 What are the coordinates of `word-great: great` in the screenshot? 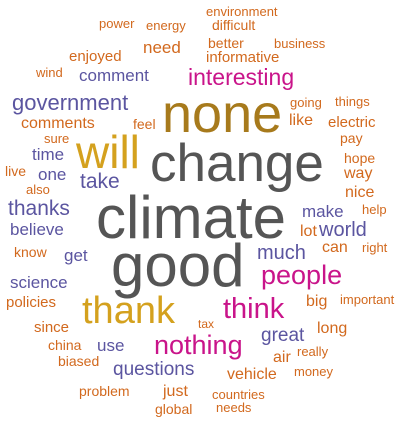 It's located at (283, 335).